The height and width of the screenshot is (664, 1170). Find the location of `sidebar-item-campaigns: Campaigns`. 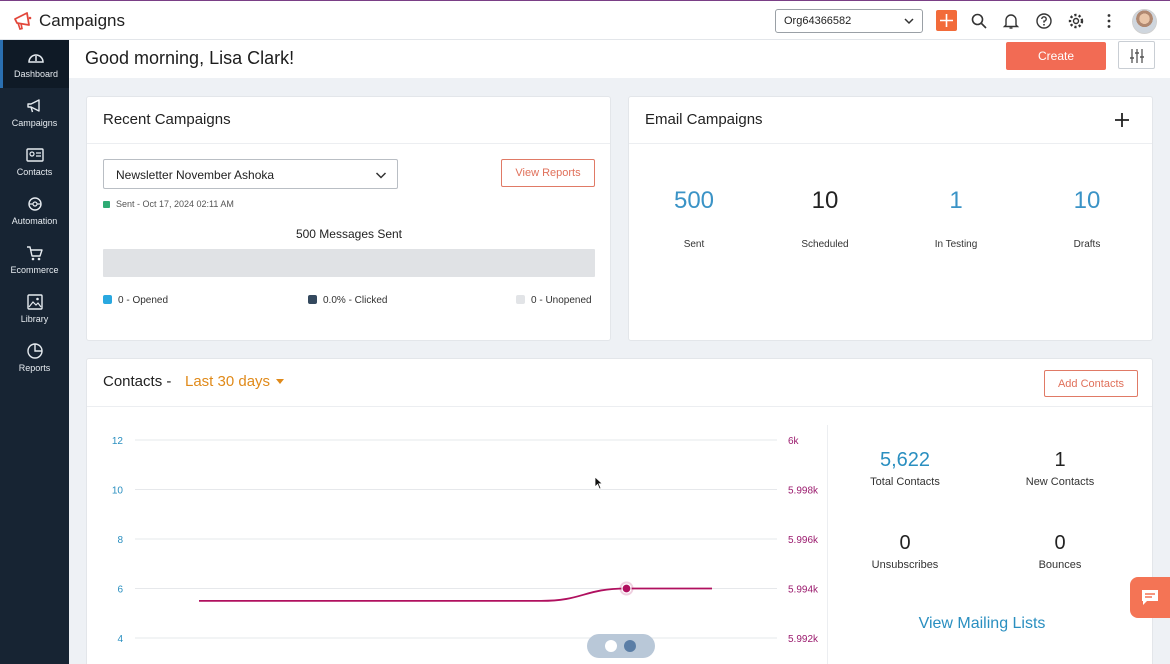

sidebar-item-campaigns: Campaigns is located at coordinates (34, 113).